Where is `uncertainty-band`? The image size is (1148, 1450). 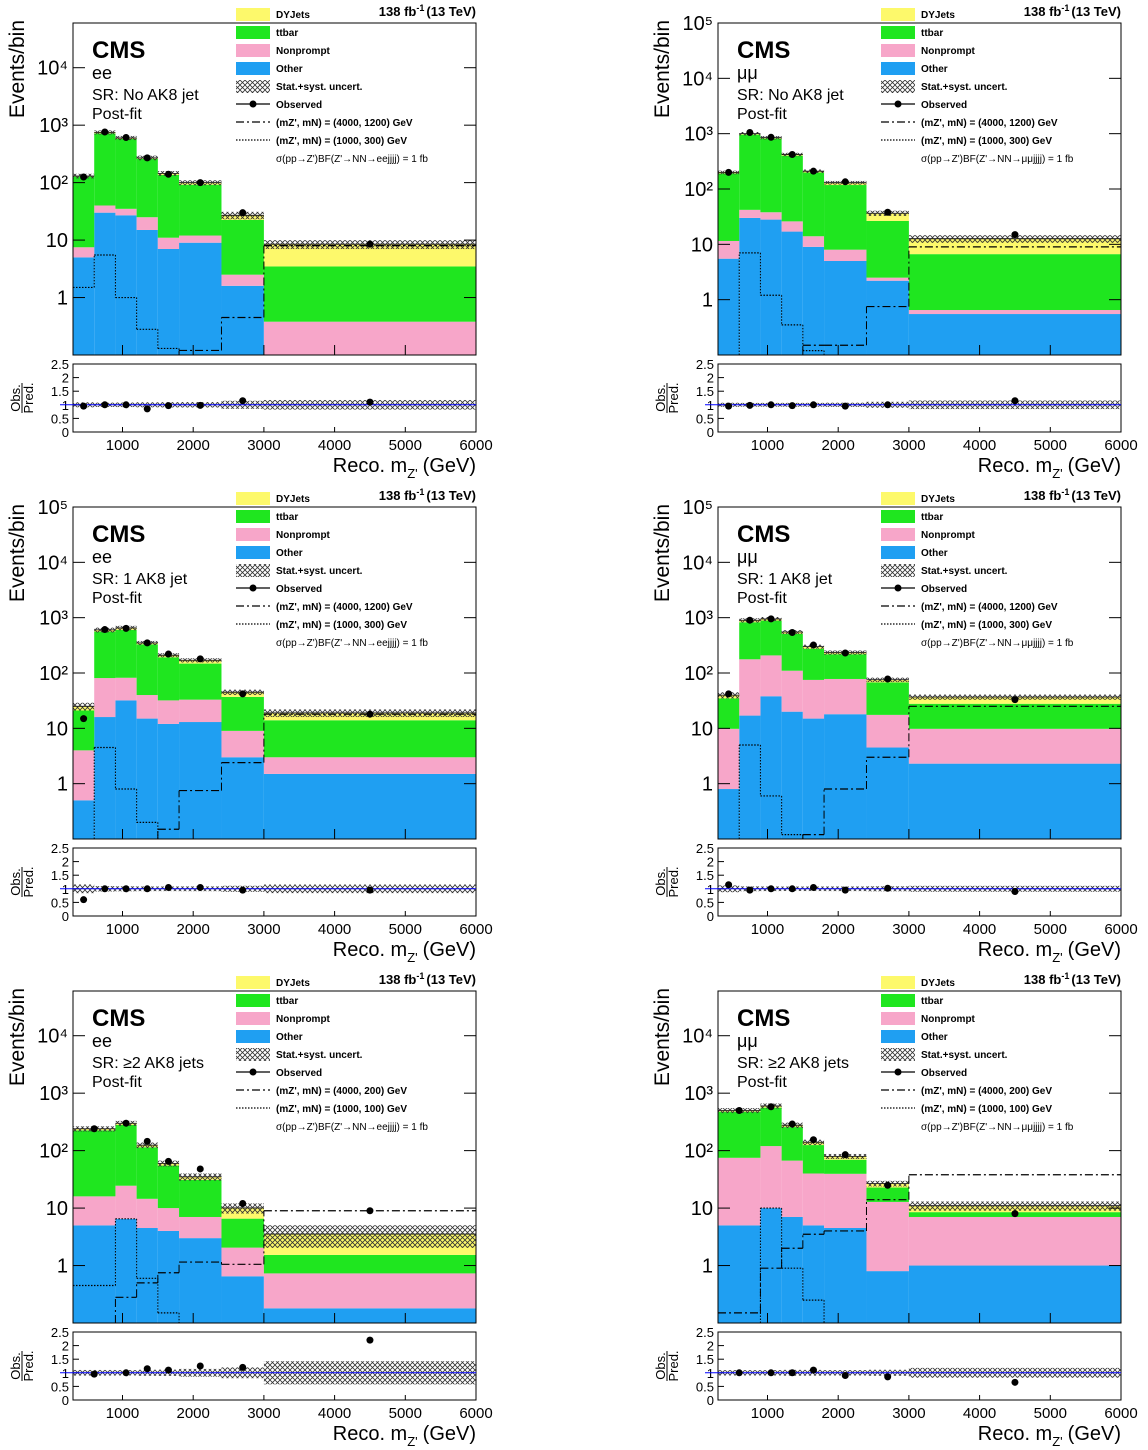 uncertainty-band is located at coordinates (1014, 1206).